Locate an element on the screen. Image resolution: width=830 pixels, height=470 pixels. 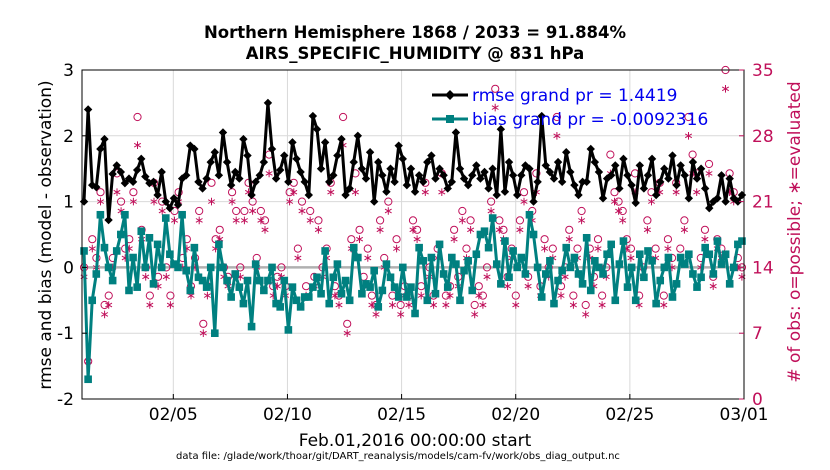
y-axis-label-left: rmse and bias (model - observation) is located at coordinates (46, 234).